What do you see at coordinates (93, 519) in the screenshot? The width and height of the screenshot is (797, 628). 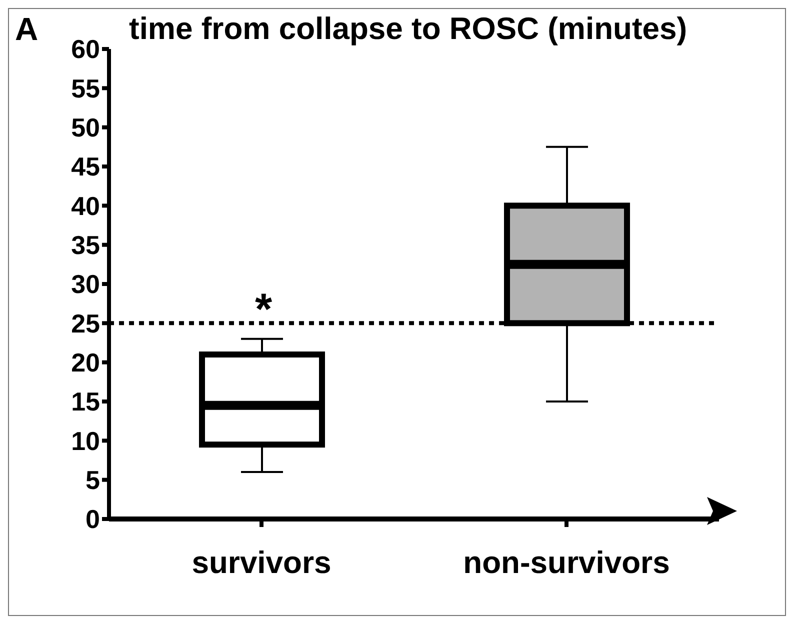 I see `y-tick-label: 0` at bounding box center [93, 519].